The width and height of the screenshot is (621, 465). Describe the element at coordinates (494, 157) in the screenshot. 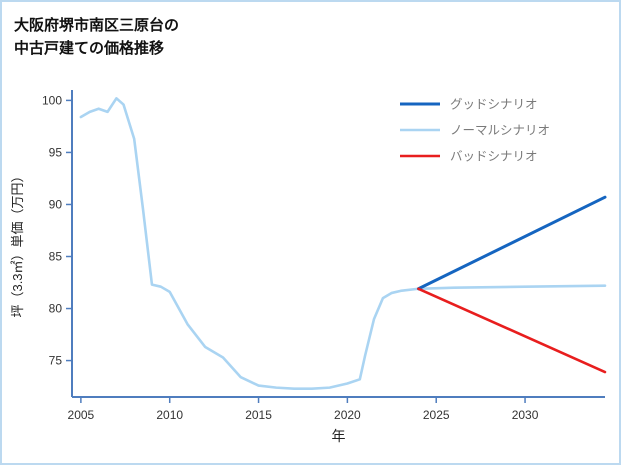

I see `legend-label-bad-scenario: バッドシナリオ` at that location.